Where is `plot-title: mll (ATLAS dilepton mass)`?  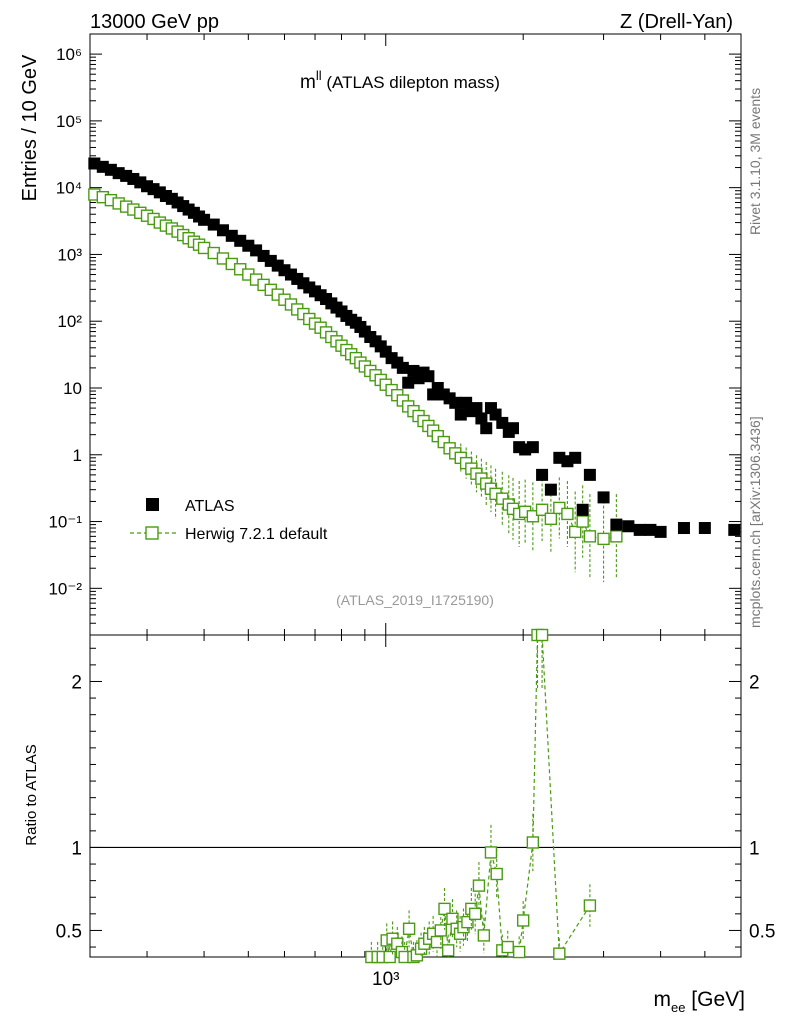 plot-title: mll (ATLAS dilepton mass) is located at coordinates (400, 80).